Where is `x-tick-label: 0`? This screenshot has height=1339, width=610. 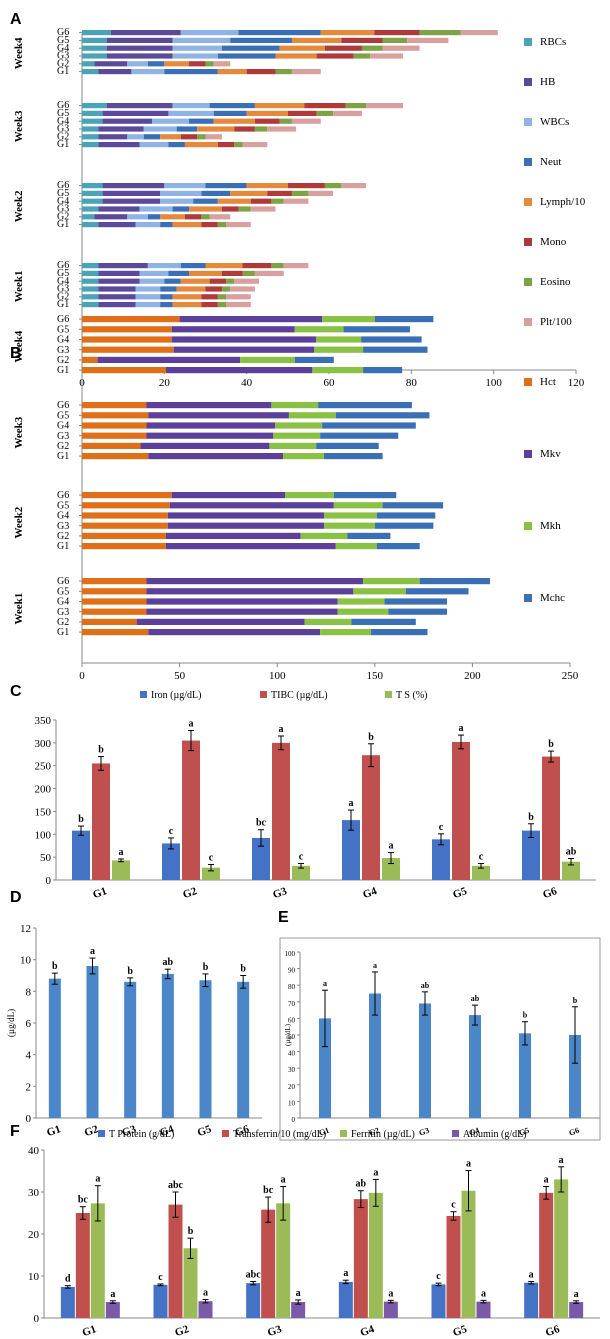
x-tick-label: 0 is located at coordinates (82, 676).